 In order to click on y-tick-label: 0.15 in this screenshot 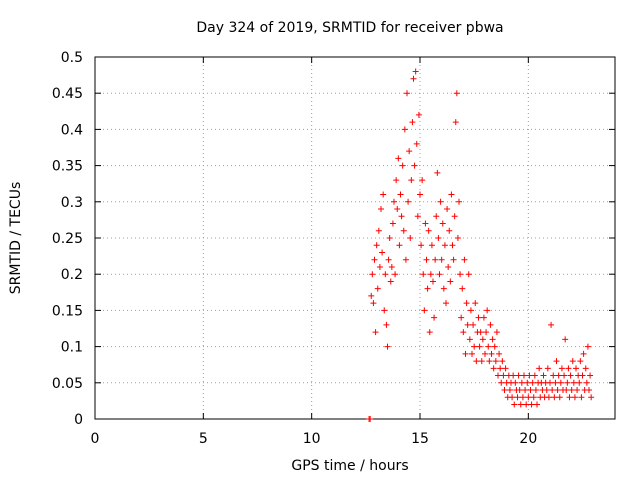, I will do `click(67, 311)`.